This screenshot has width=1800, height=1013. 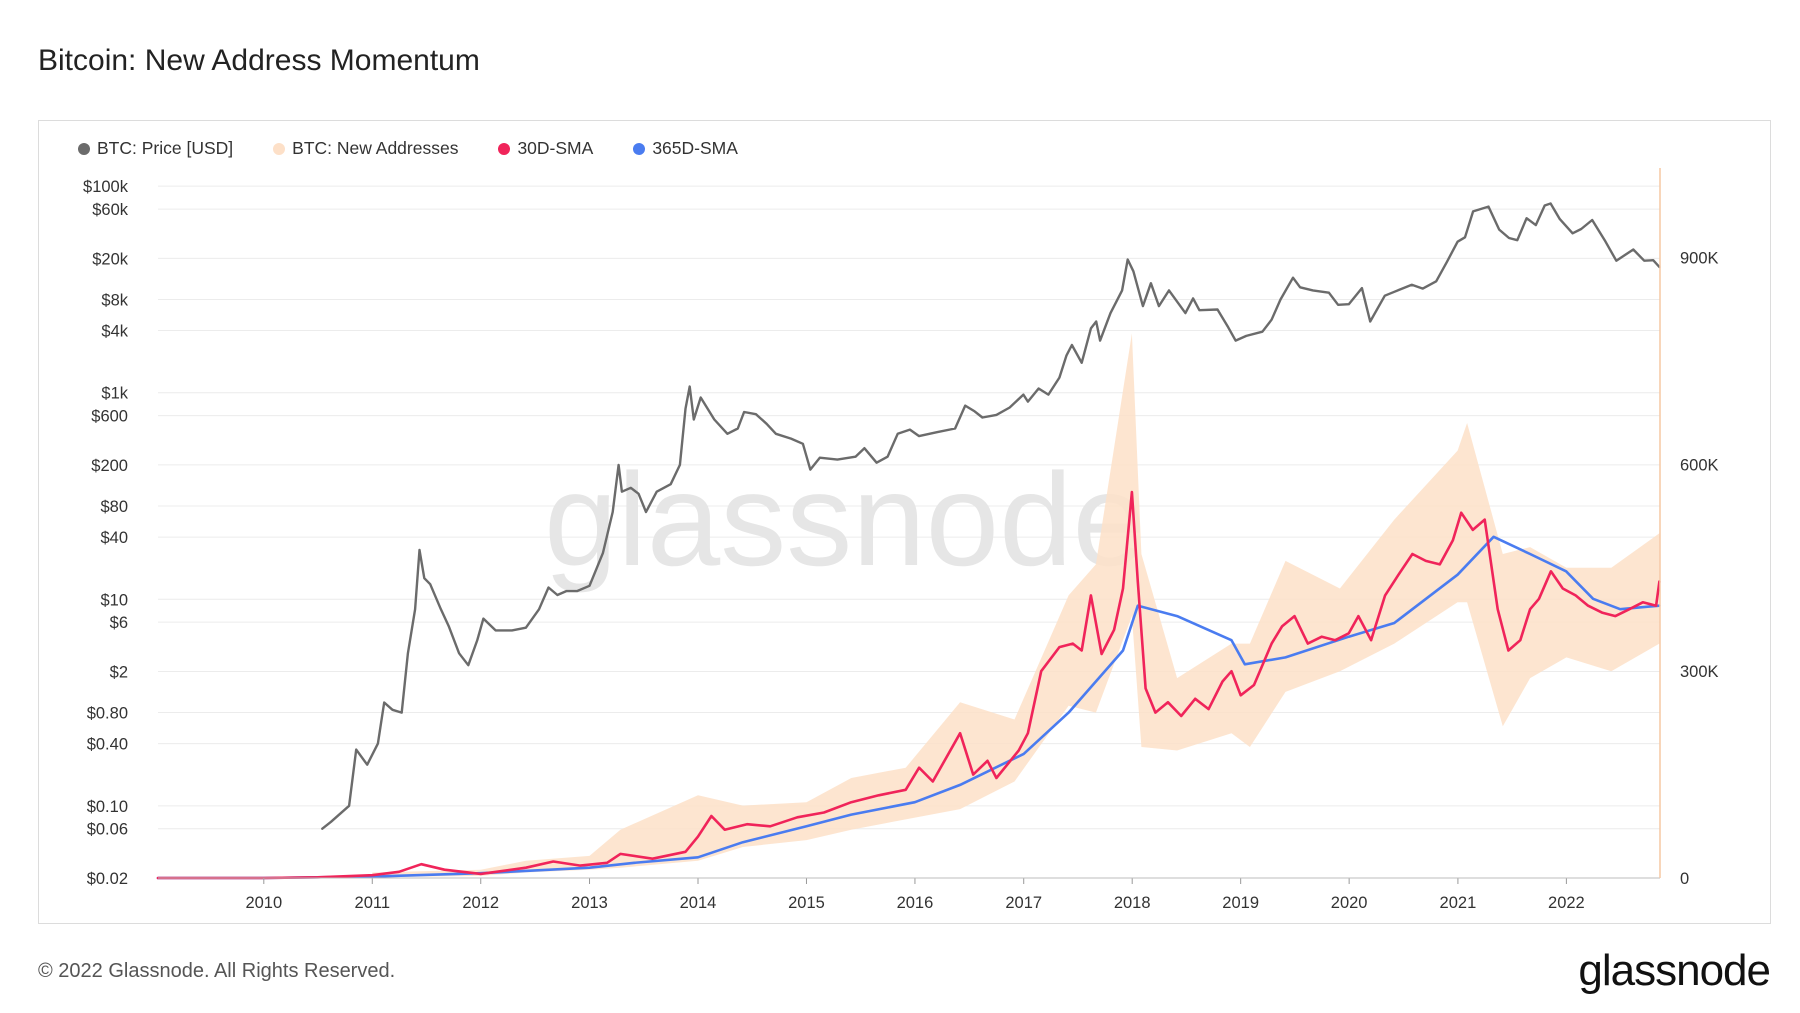 I want to click on x-tick-6: 2016, so click(x=915, y=903).